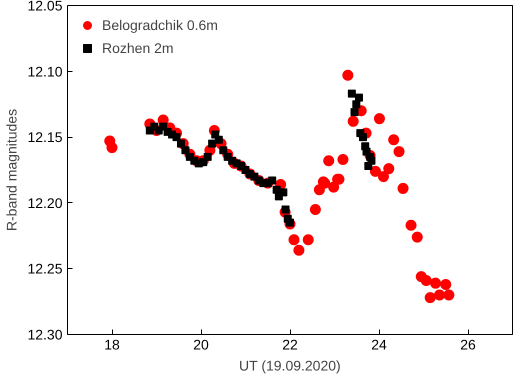 The height and width of the screenshot is (376, 520). I want to click on y-tick-label: 12.05, so click(45, 7).